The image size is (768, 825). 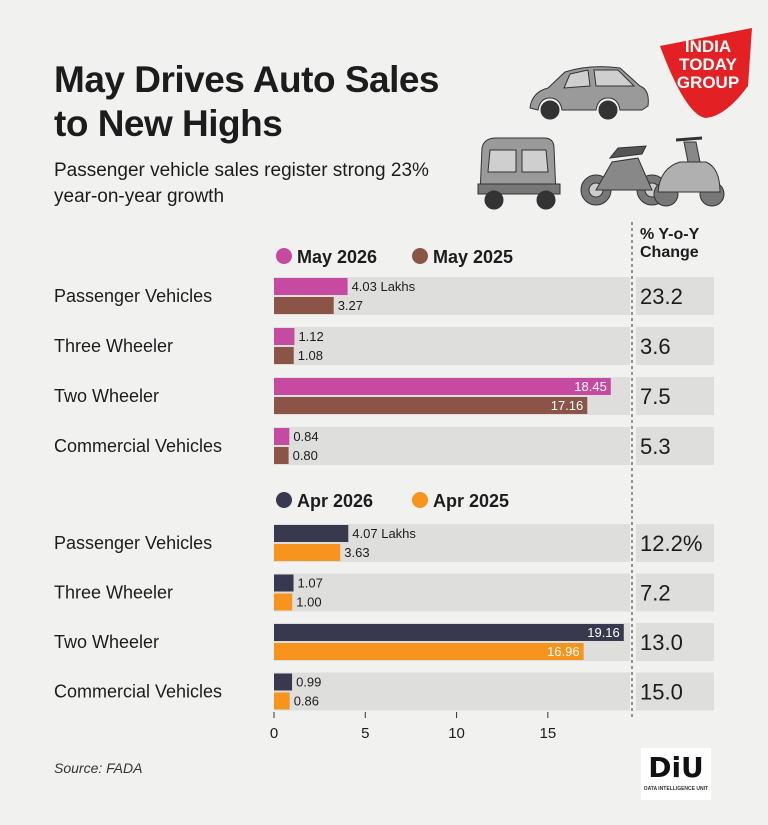 I want to click on category-label-1-3: Commercial Vehicles, so click(x=138, y=692).